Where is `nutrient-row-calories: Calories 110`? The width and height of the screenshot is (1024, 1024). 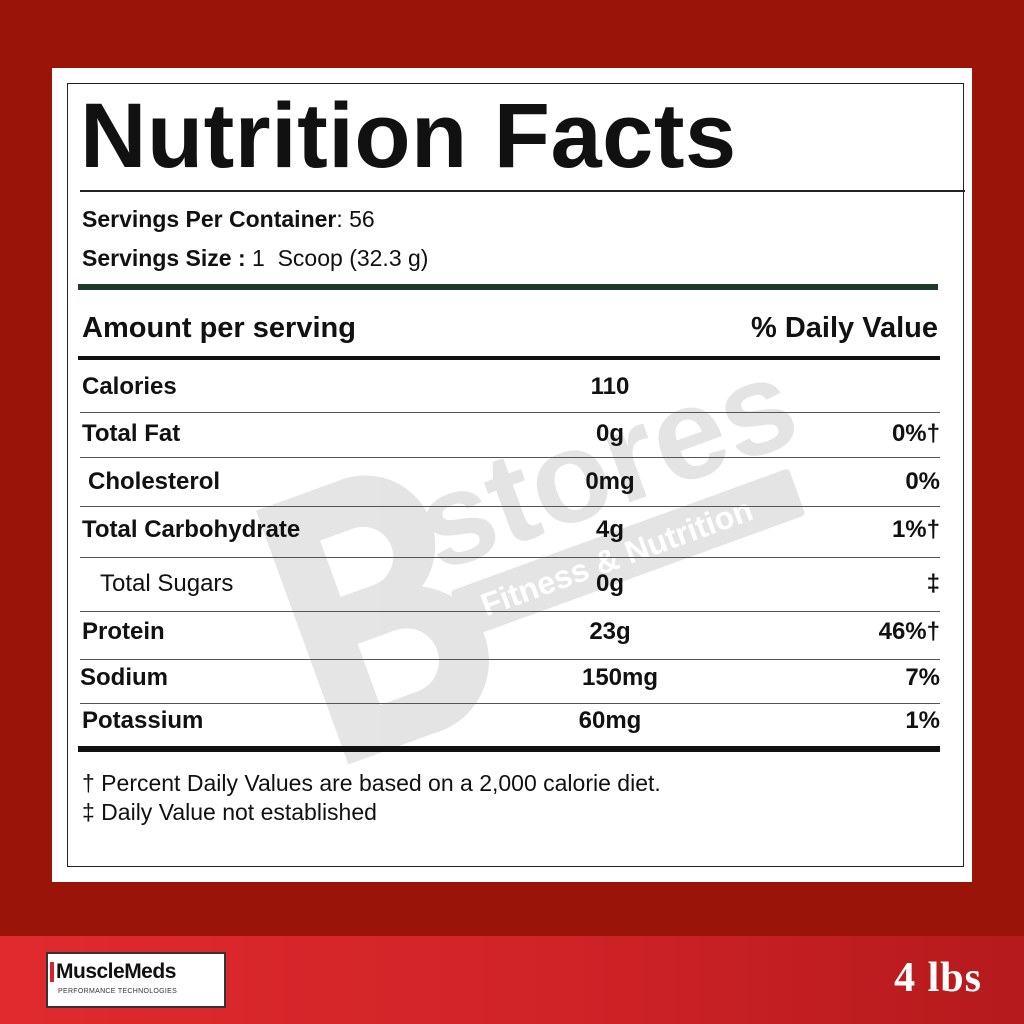
nutrient-row-calories: Calories 110 is located at coordinates (510, 397).